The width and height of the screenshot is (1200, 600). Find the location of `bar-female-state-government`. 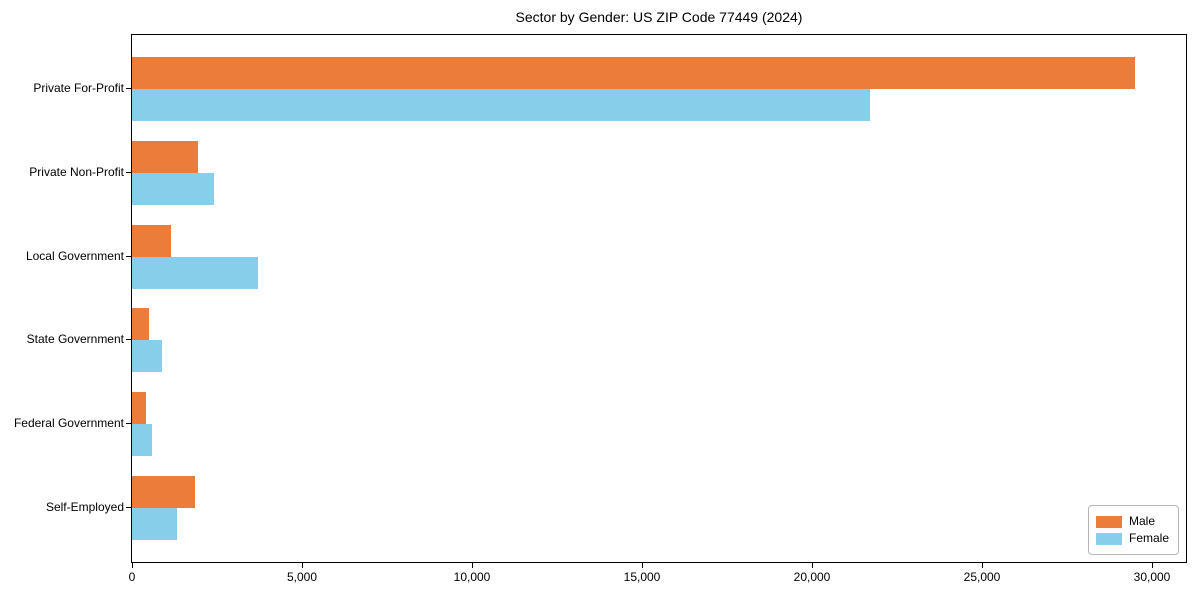

bar-female-state-government is located at coordinates (147, 356).